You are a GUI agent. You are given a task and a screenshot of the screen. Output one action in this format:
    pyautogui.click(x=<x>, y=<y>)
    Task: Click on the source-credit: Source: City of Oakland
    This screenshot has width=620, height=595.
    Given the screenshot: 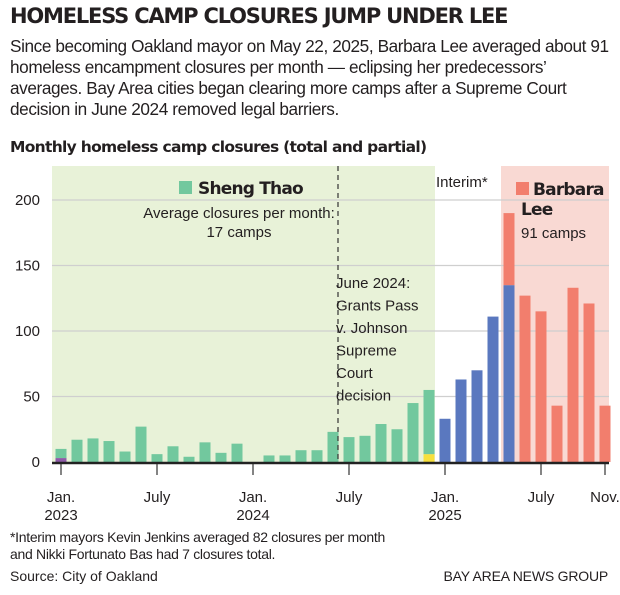 What is the action you would take?
    pyautogui.click(x=84, y=576)
    